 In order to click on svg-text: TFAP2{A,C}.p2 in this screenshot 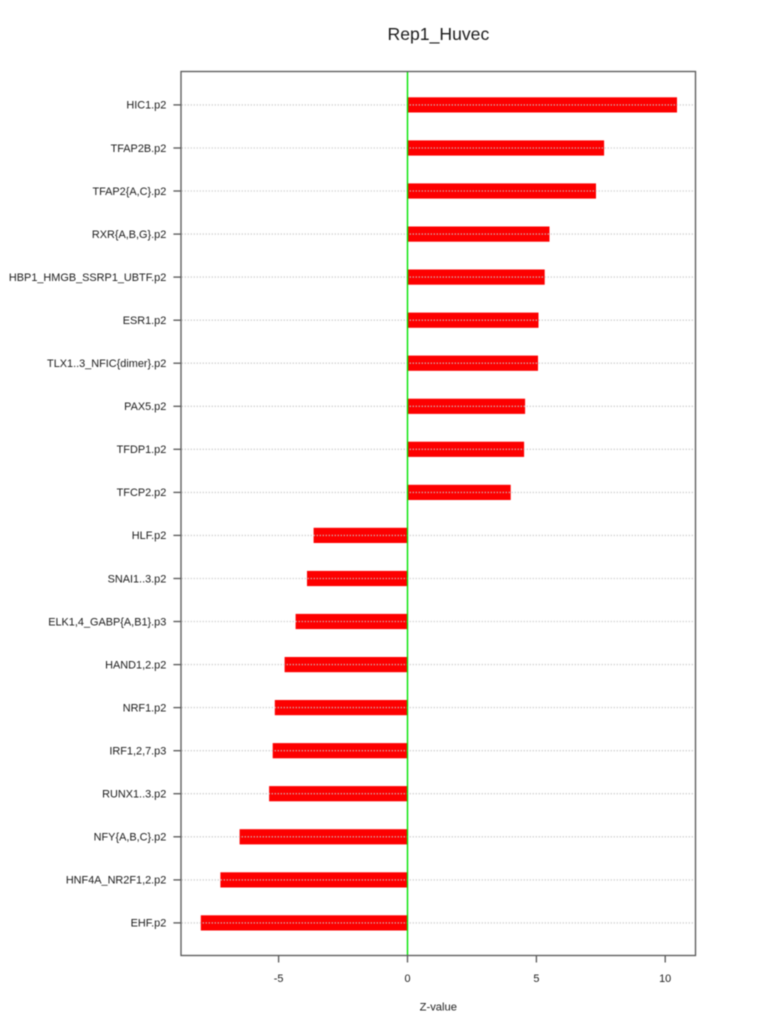, I will do `click(129, 192)`.